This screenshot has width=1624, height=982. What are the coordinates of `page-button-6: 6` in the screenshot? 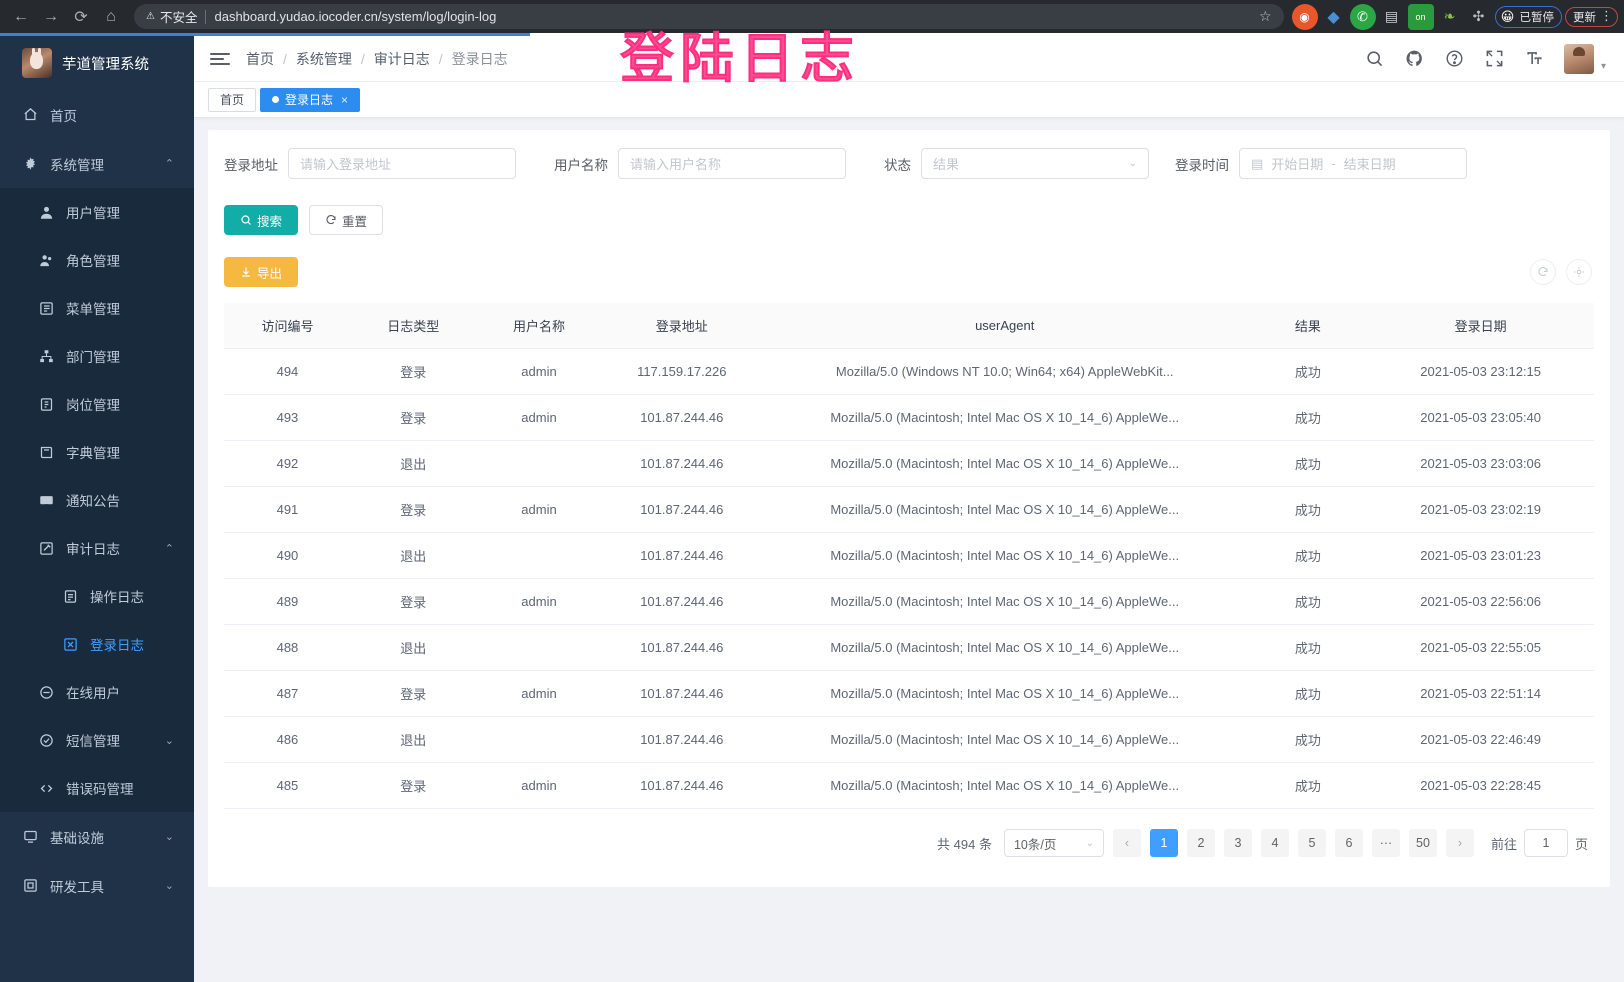 It's located at (1348, 843).